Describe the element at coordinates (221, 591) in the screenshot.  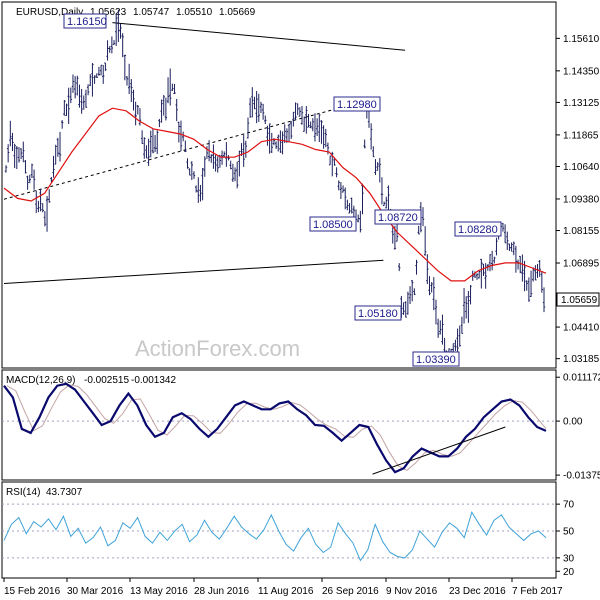
I see `x-tick-label: 28 Jun 2016` at that location.